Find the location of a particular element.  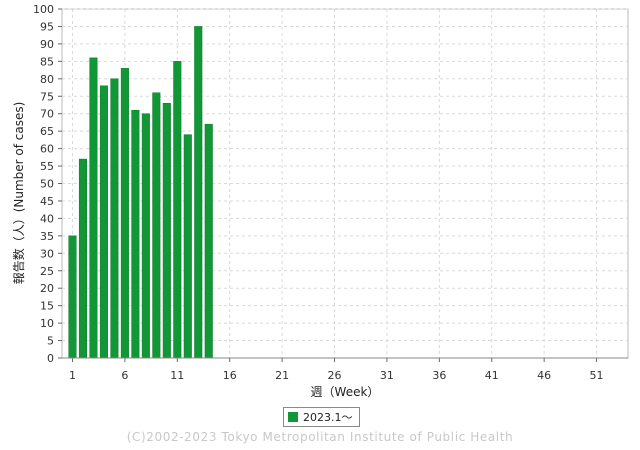

y-axis-title: 報告数（人）(Number of cases) is located at coordinates (18, 193).